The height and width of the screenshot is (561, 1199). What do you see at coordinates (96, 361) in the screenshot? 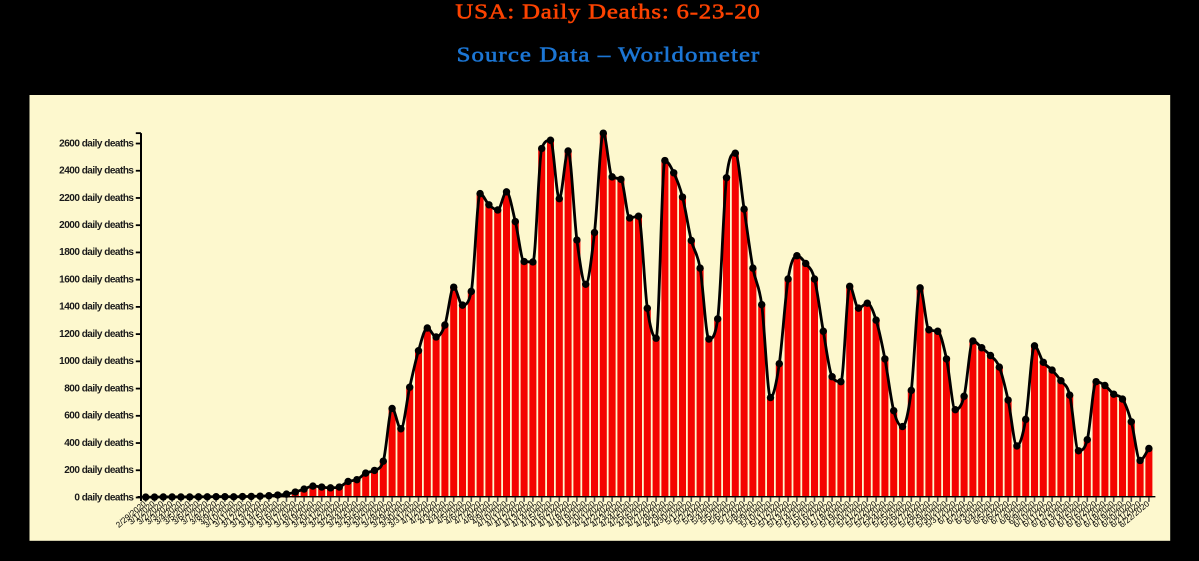
I see `svg-text: 1000 daily deaths` at bounding box center [96, 361].